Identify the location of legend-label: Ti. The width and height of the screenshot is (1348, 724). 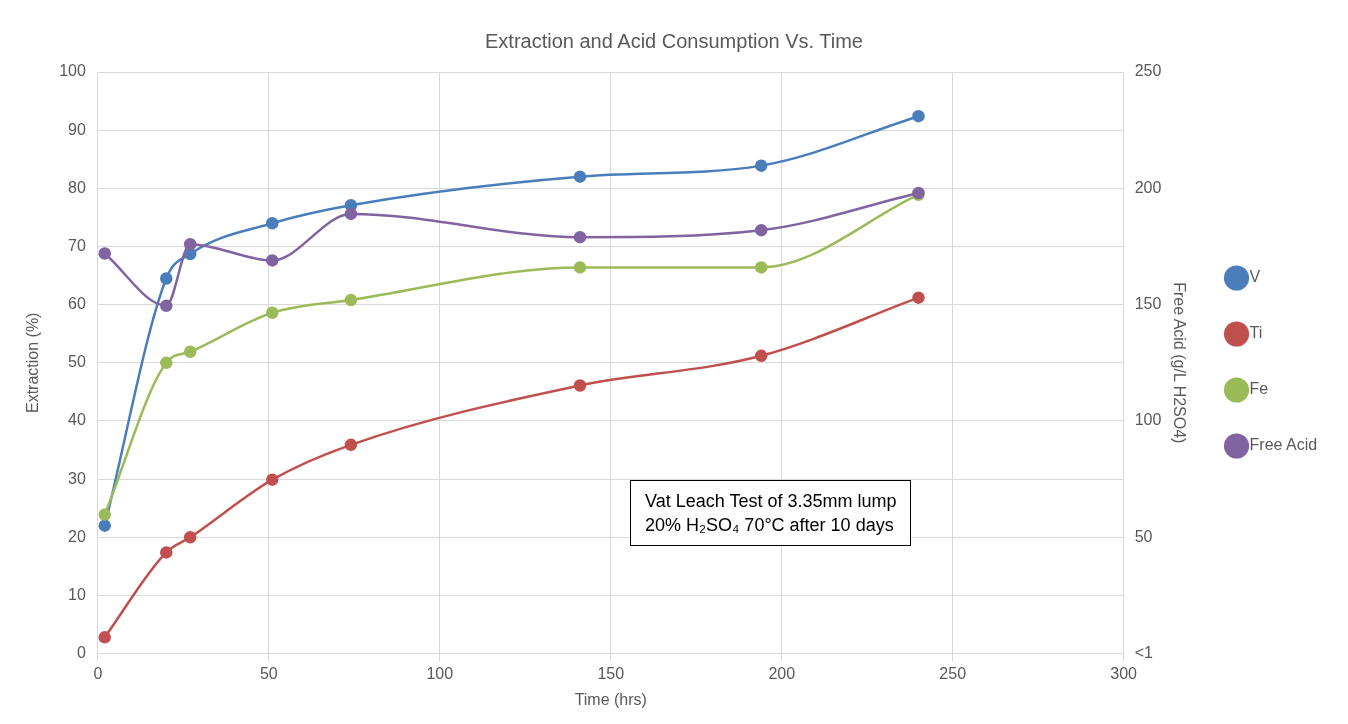
(1256, 333).